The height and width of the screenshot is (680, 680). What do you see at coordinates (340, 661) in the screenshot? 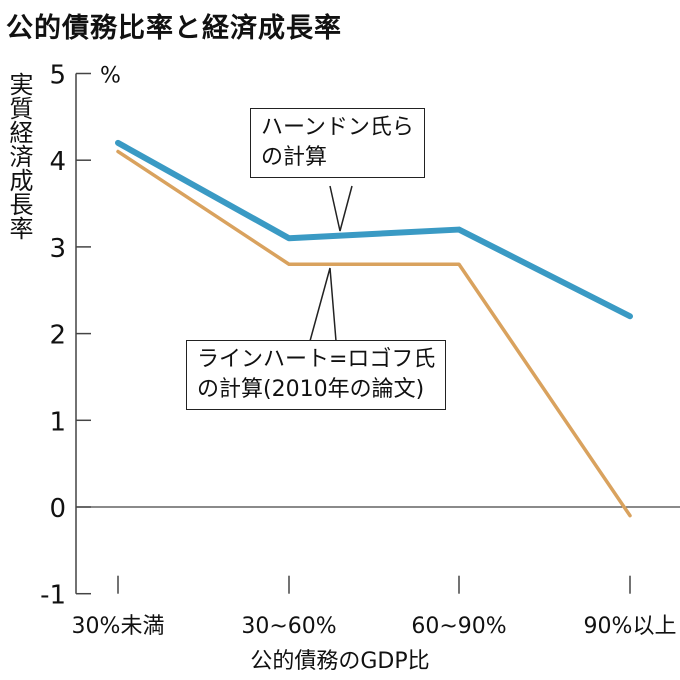
I see `x-axis-label: 公的債務のGDP比` at bounding box center [340, 661].